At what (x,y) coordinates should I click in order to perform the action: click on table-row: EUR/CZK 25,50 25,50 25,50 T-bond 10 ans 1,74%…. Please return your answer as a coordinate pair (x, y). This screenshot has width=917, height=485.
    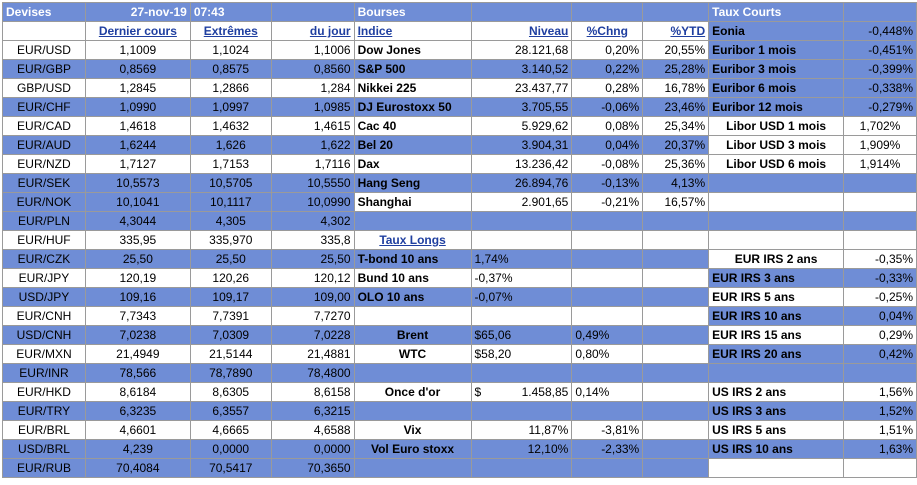
    Looking at the image, I should click on (459, 259).